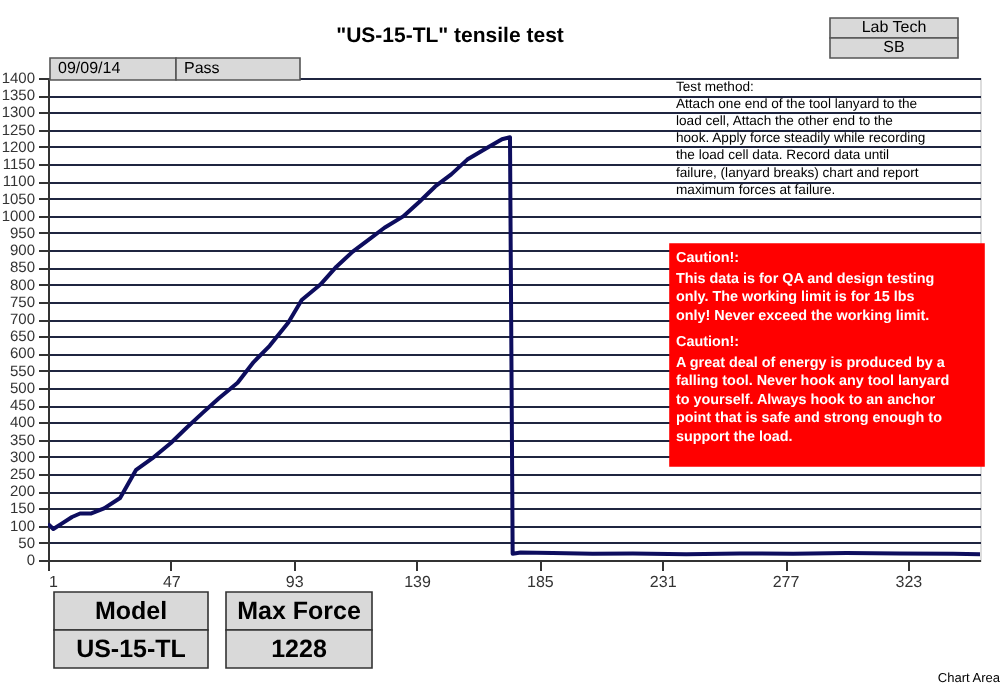 The image size is (1000, 690). What do you see at coordinates (54, 582) in the screenshot?
I see `x-tick-label: 1` at bounding box center [54, 582].